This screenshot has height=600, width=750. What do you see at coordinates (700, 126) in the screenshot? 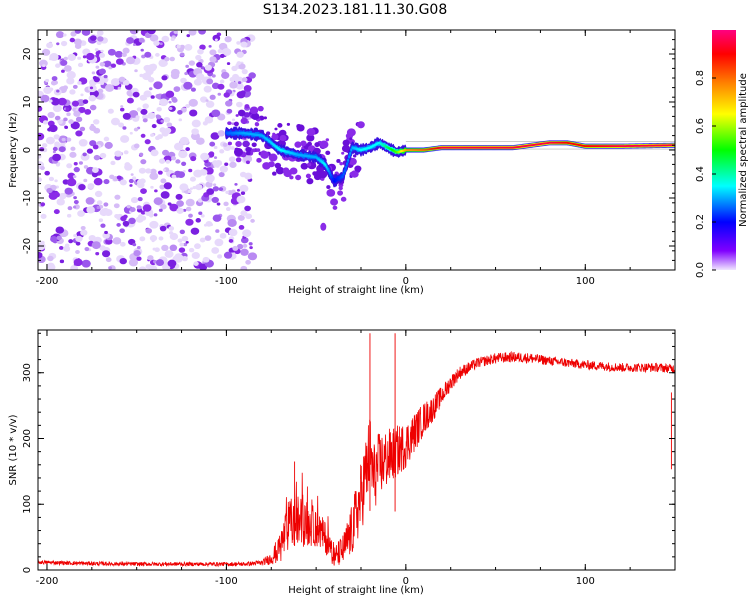
I see `colorbar-tick-label: 0.6` at bounding box center [700, 126].